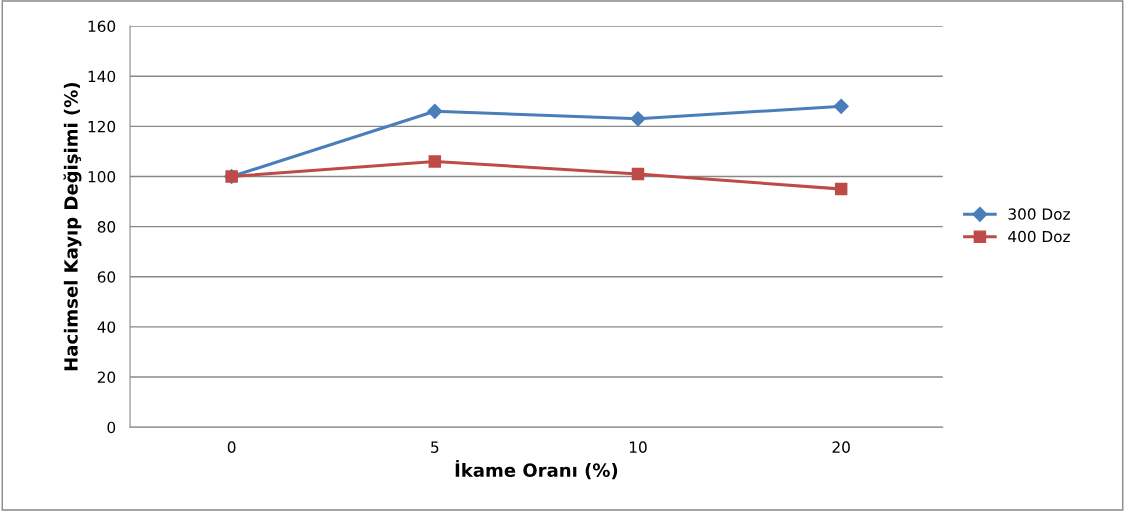 The image size is (1125, 511). Describe the element at coordinates (1039, 236) in the screenshot. I see `legend-label: 400 Doz` at that location.